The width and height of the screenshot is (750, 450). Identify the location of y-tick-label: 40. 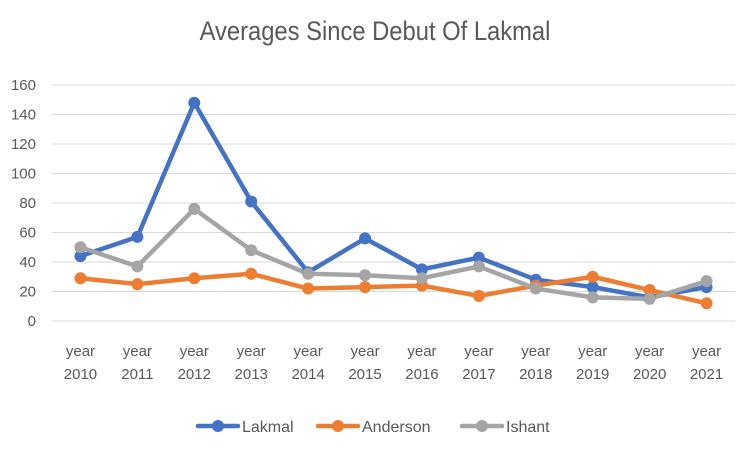
(27, 262).